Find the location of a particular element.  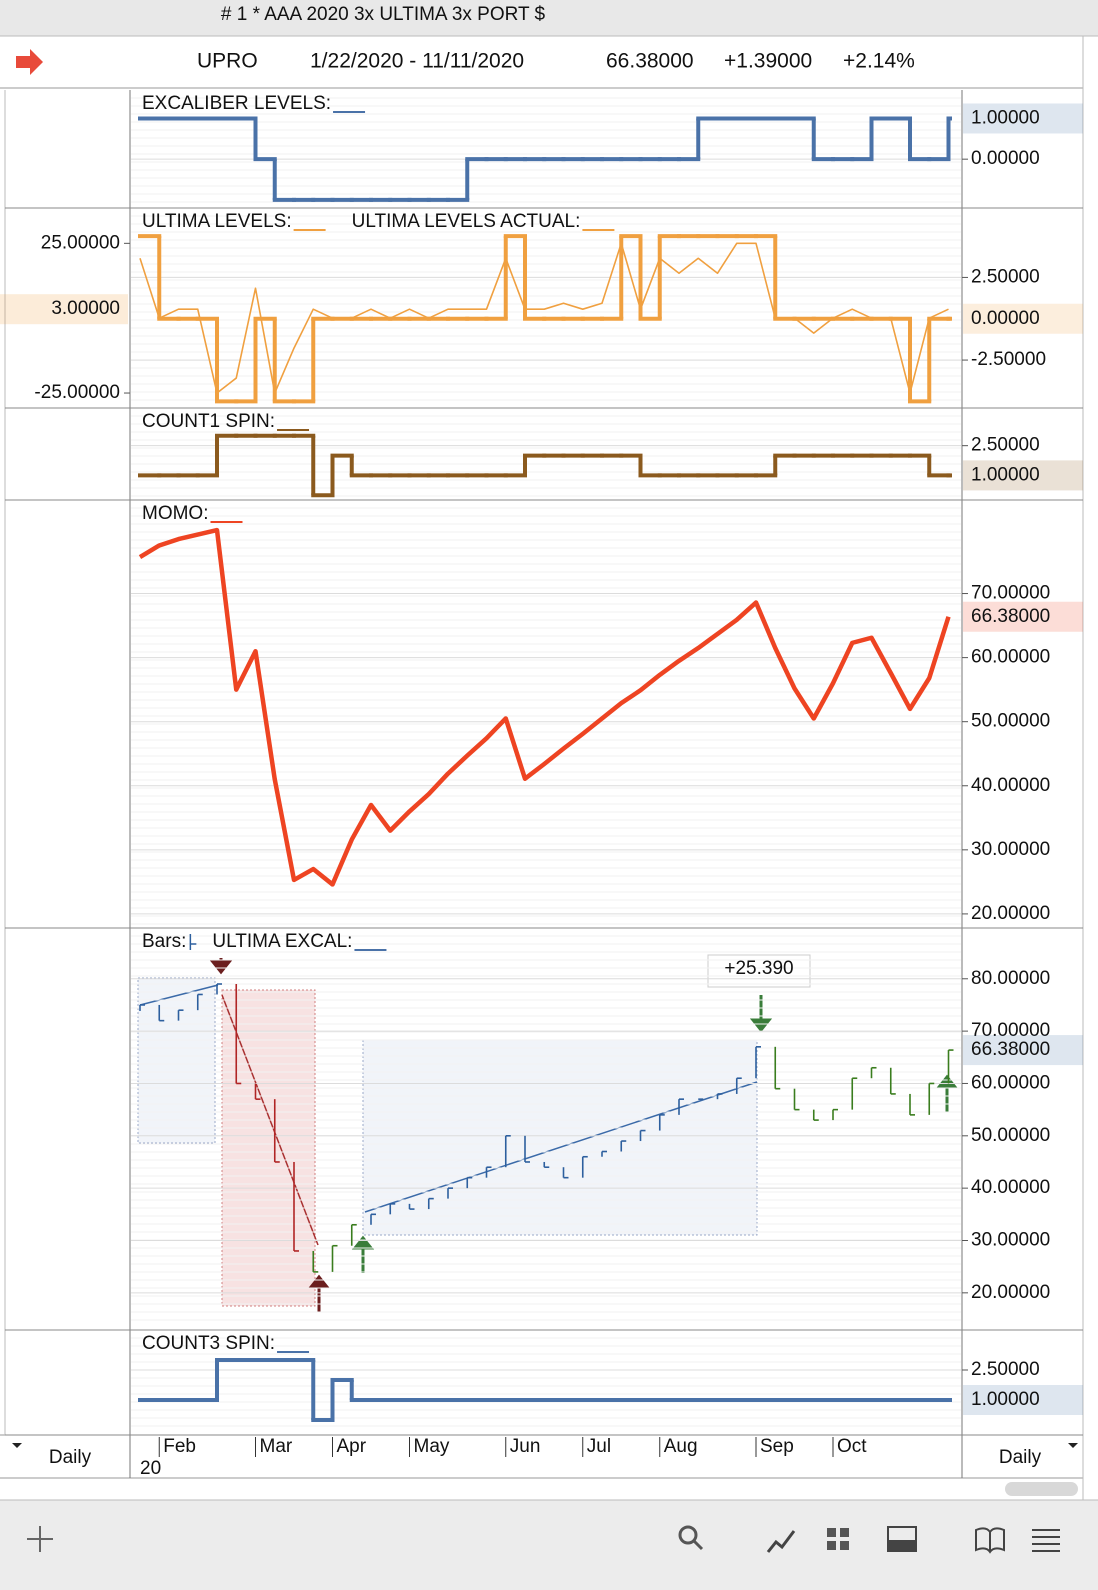

x-tick-label: Feb is located at coordinates (179, 1446).